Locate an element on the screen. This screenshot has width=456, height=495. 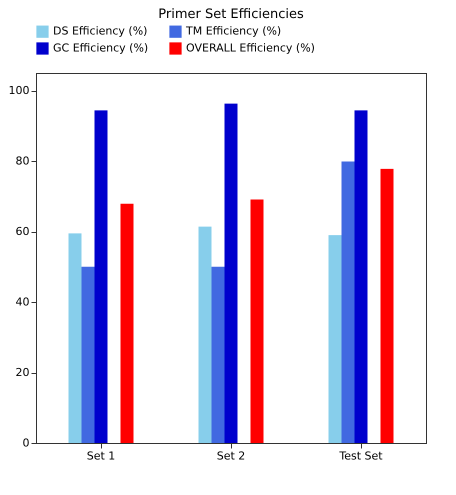
legend-label: OVERALL Efficiency (%) is located at coordinates (250, 48).